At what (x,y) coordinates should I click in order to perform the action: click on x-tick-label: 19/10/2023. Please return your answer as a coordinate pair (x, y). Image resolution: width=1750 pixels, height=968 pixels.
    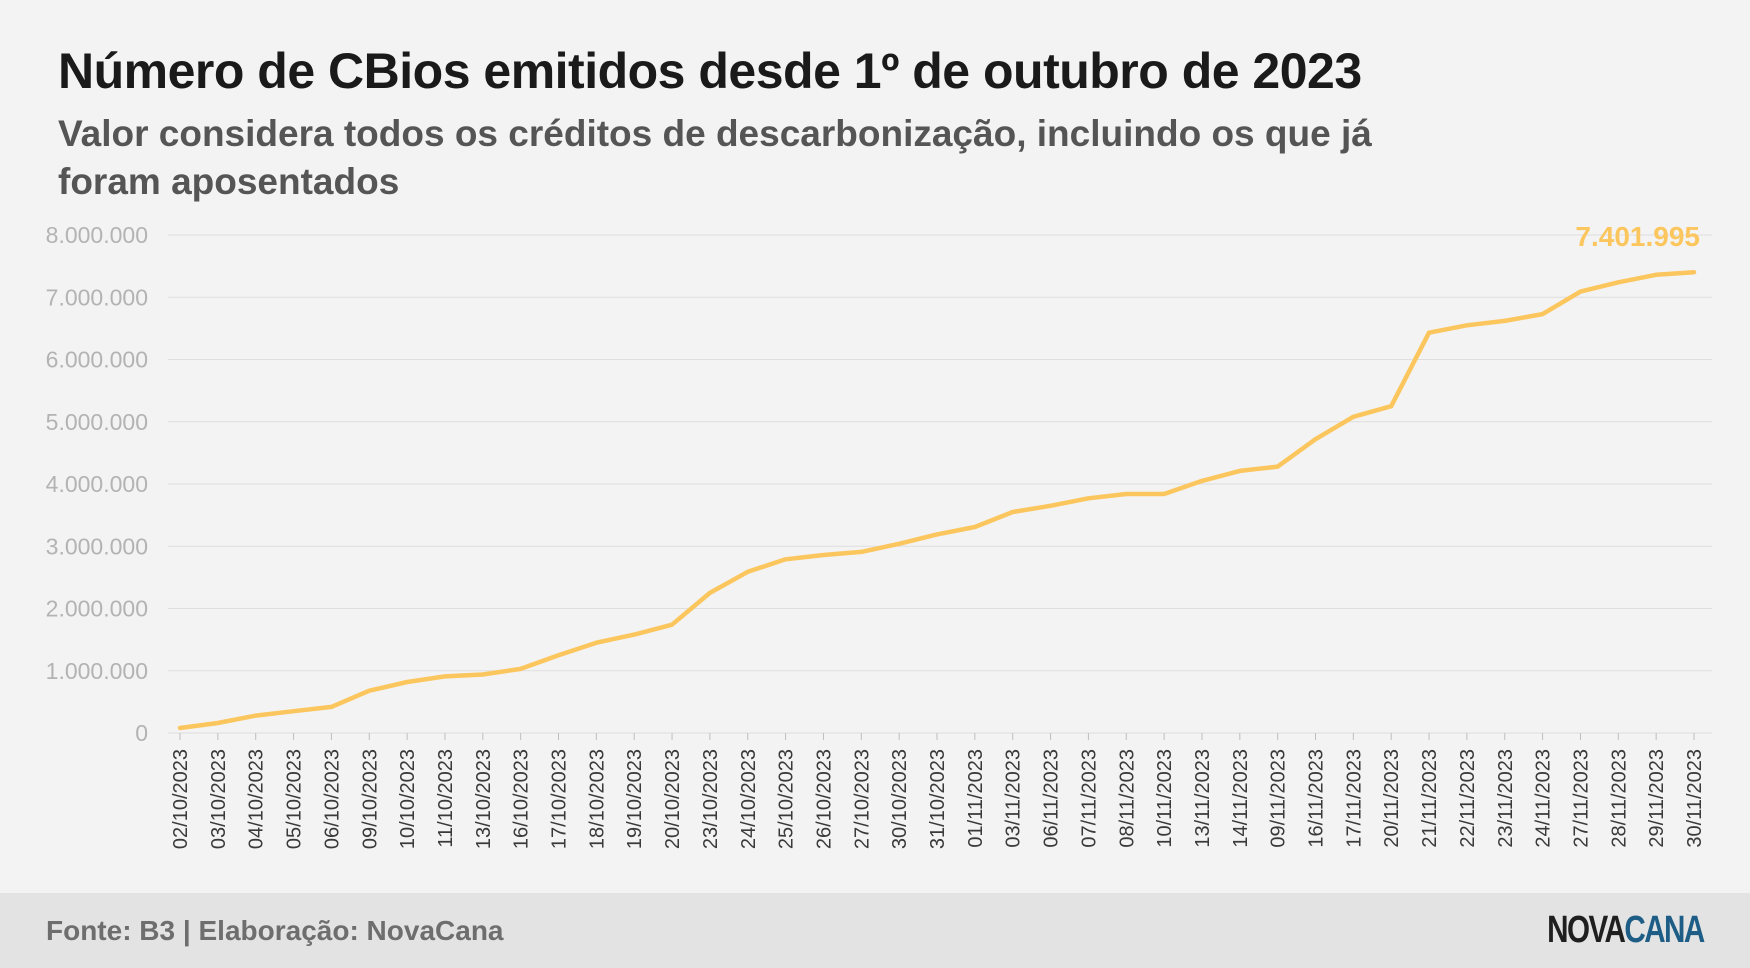
    Looking at the image, I should click on (635, 799).